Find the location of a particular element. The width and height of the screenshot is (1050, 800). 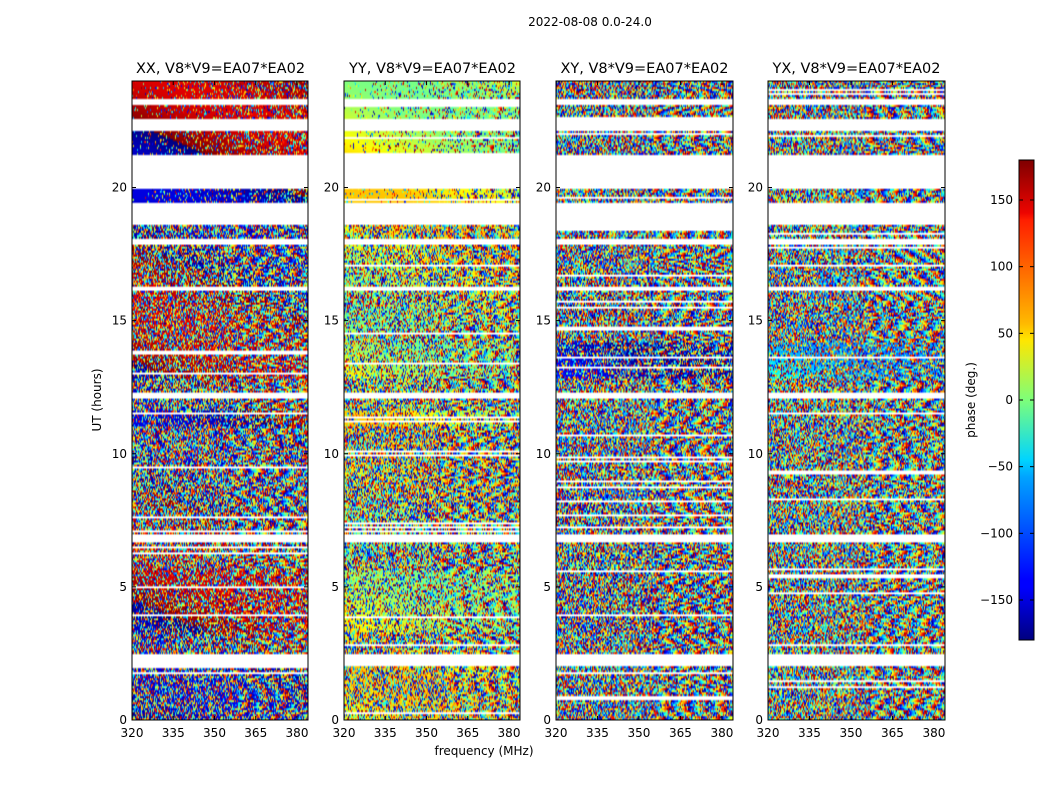

panel-title: YX, V8*V9=EA07*EA02 is located at coordinates (855, 69).